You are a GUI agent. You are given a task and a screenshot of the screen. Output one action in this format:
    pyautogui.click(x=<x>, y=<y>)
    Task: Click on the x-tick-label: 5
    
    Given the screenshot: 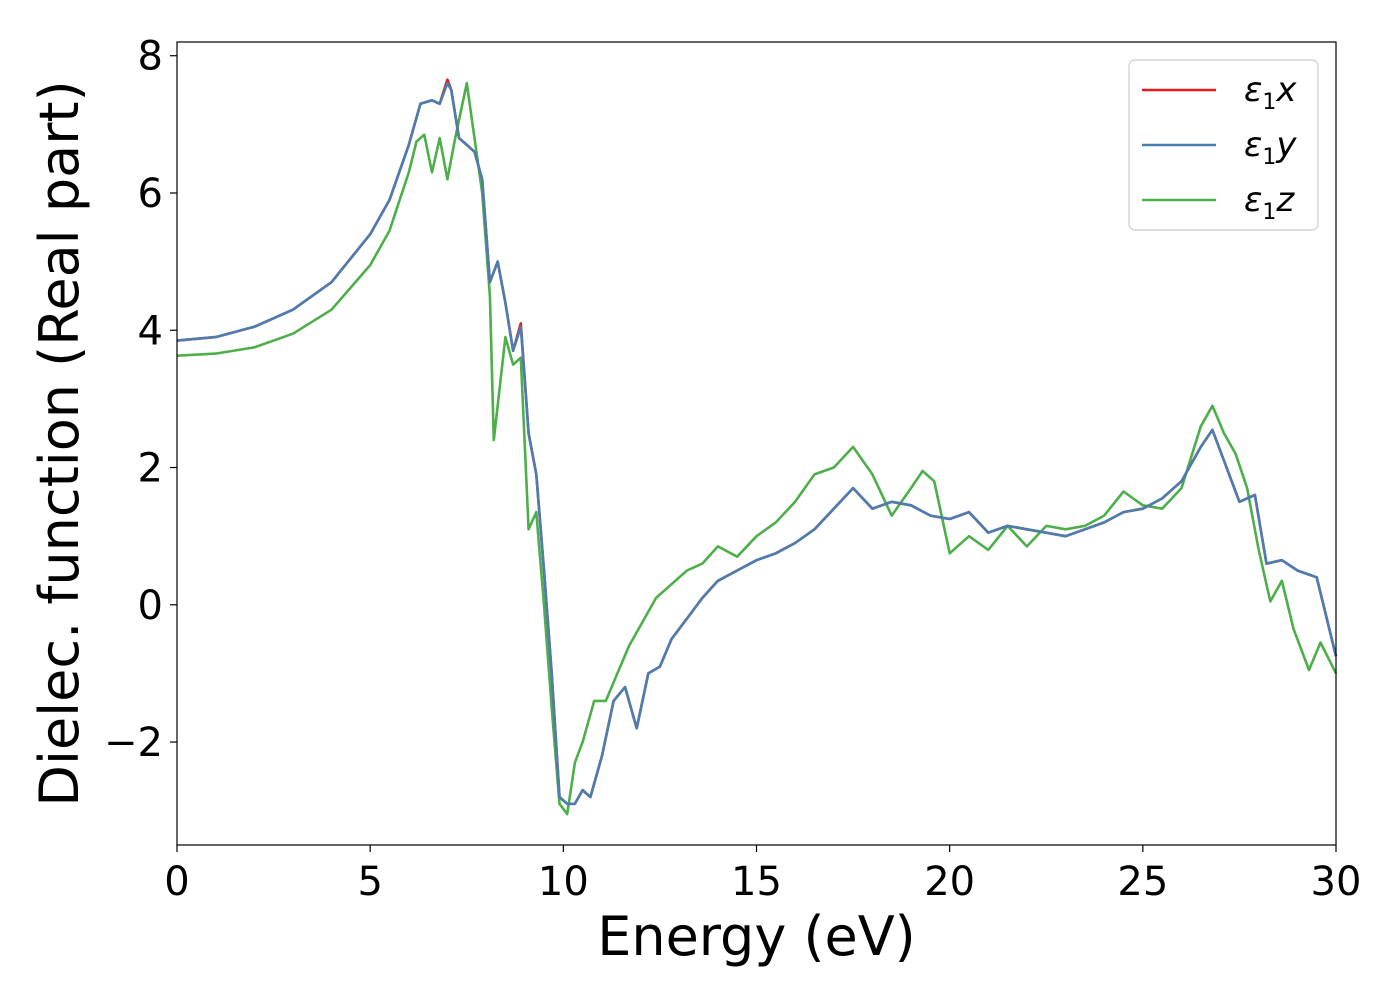 What is the action you would take?
    pyautogui.click(x=369, y=882)
    